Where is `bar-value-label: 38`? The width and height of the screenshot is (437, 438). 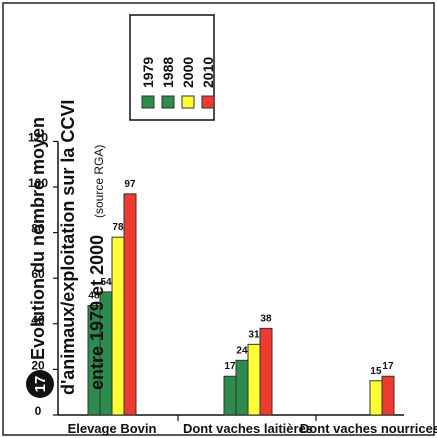 bar-value-label: 38 is located at coordinates (266, 318).